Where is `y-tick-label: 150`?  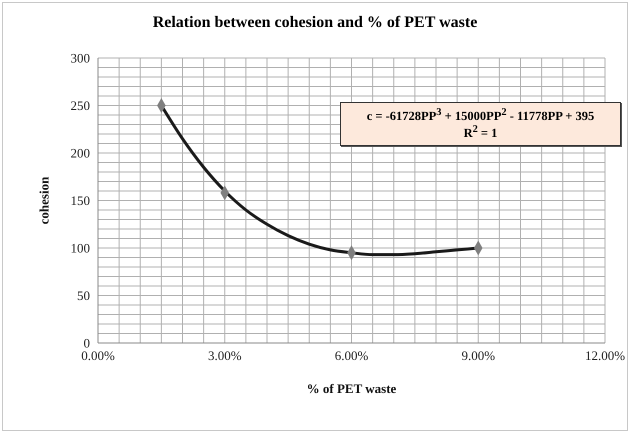
y-tick-label: 150 is located at coordinates (80, 200).